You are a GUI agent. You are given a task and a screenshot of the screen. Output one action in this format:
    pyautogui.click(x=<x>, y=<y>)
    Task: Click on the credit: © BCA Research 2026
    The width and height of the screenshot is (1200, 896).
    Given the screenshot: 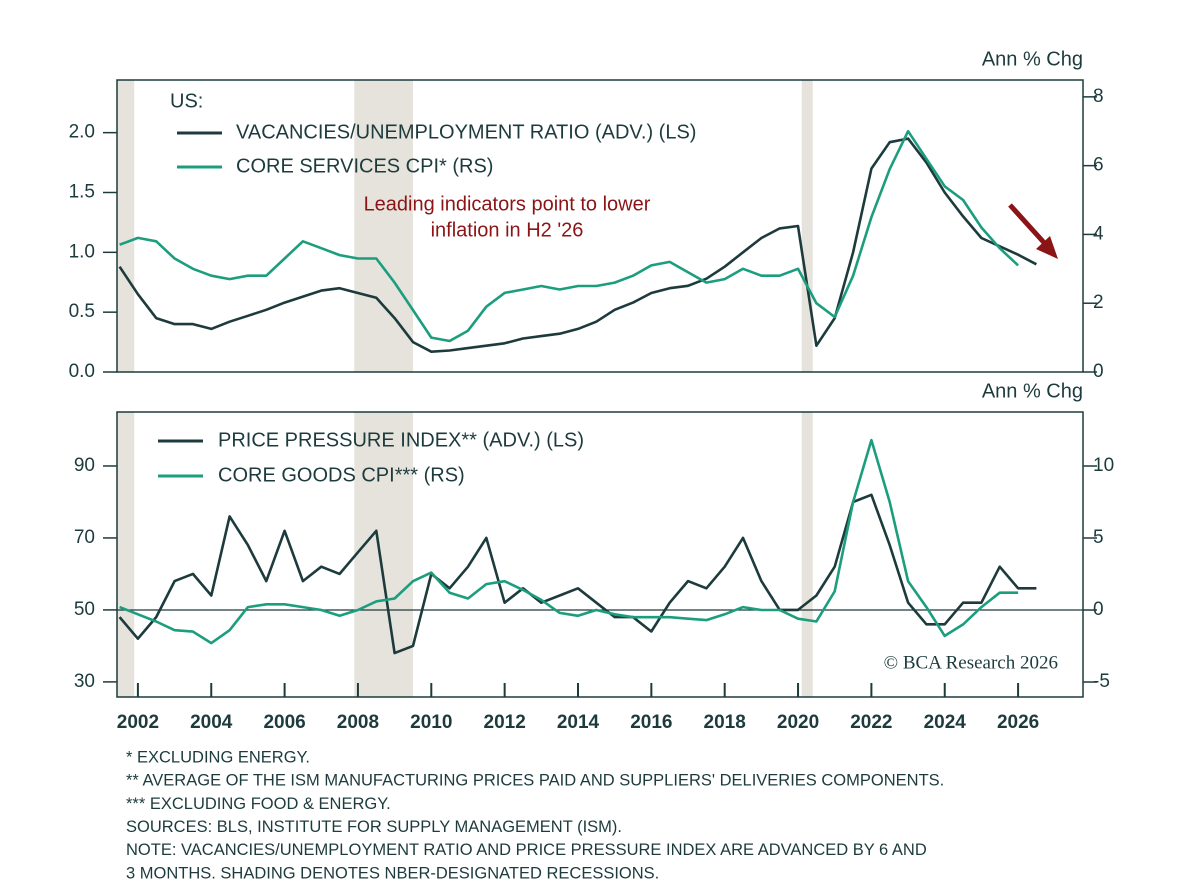 What is the action you would take?
    pyautogui.click(x=971, y=662)
    